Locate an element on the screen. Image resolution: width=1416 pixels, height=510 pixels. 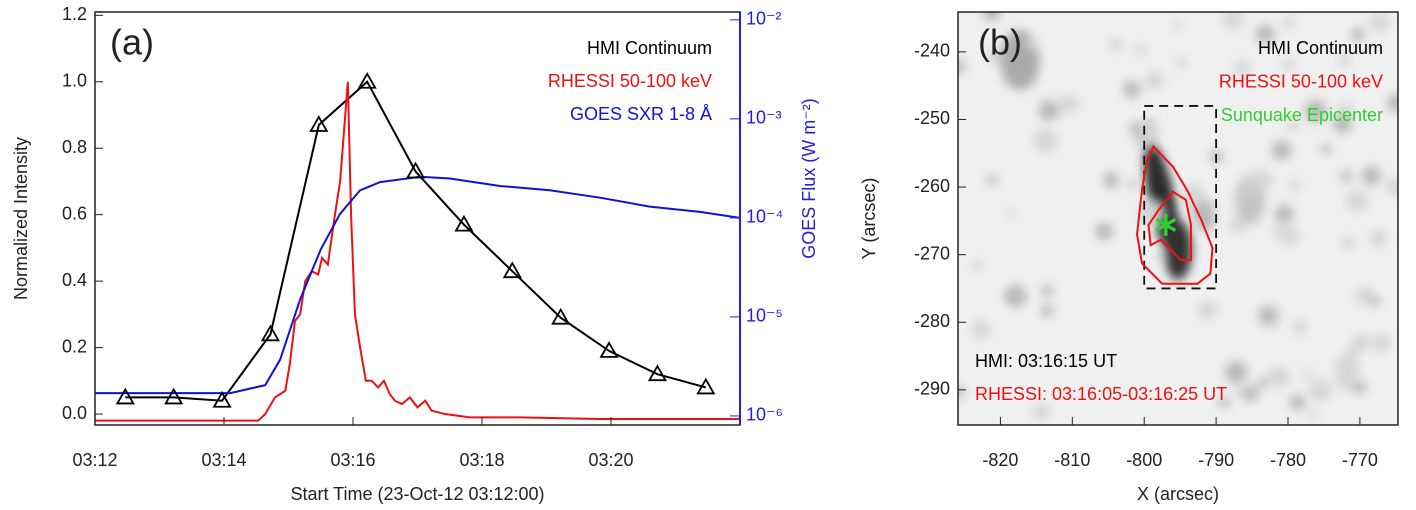
panel-label: (a) is located at coordinates (132, 42).